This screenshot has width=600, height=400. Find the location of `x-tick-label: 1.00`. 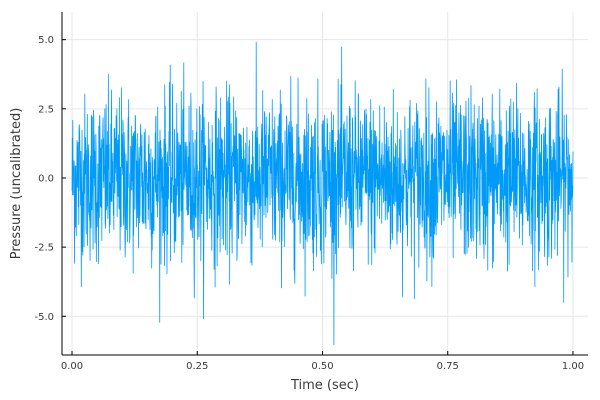

x-tick-label: 1.00 is located at coordinates (573, 366).